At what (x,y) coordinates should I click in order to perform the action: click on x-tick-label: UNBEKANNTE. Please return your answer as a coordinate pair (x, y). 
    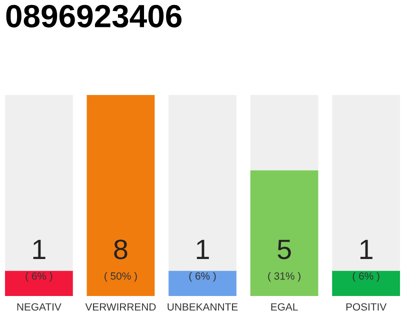
    Looking at the image, I should click on (203, 307).